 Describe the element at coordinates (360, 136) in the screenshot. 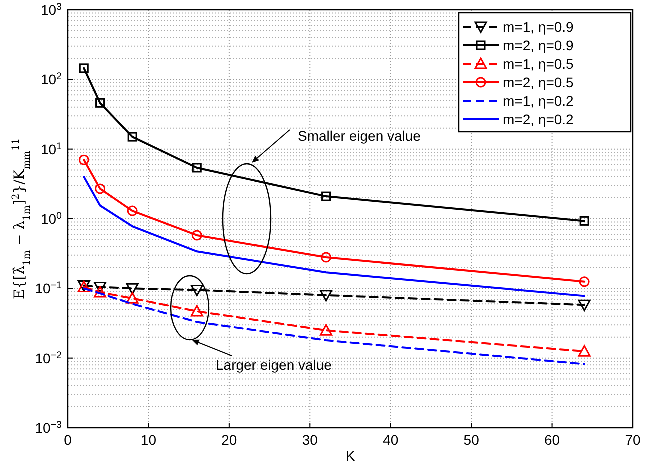

I see `annotation: Smaller eigen value` at that location.